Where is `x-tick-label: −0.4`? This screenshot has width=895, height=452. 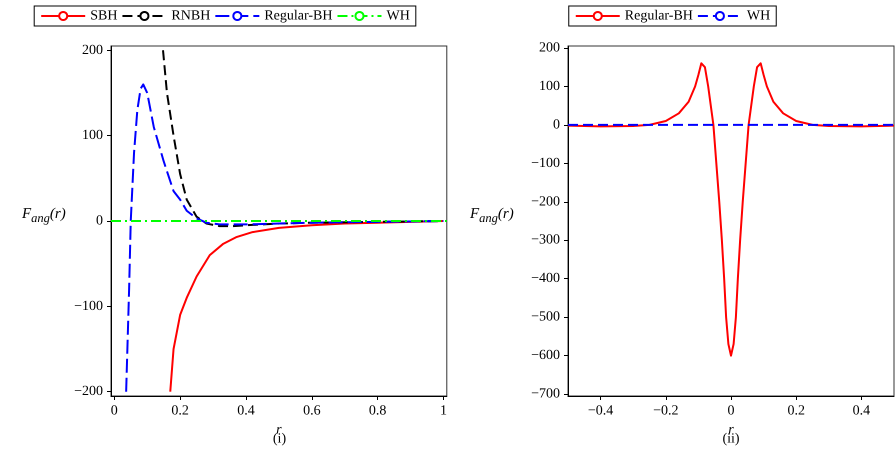 x-tick-label: −0.4 is located at coordinates (601, 411).